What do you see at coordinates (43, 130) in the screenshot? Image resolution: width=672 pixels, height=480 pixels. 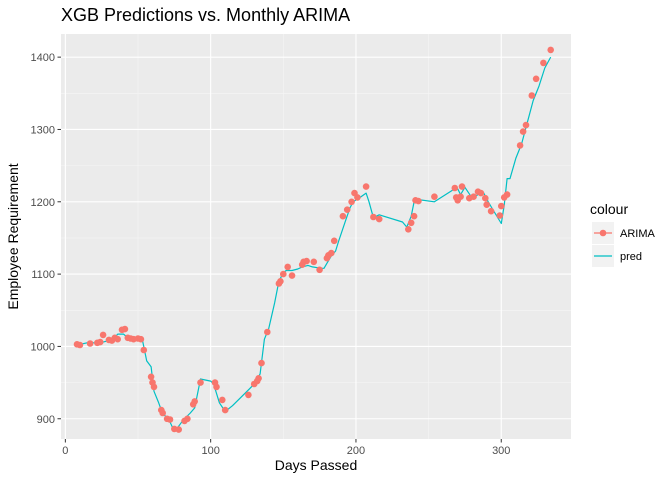 I see `y-tick-label: 1300` at bounding box center [43, 130].